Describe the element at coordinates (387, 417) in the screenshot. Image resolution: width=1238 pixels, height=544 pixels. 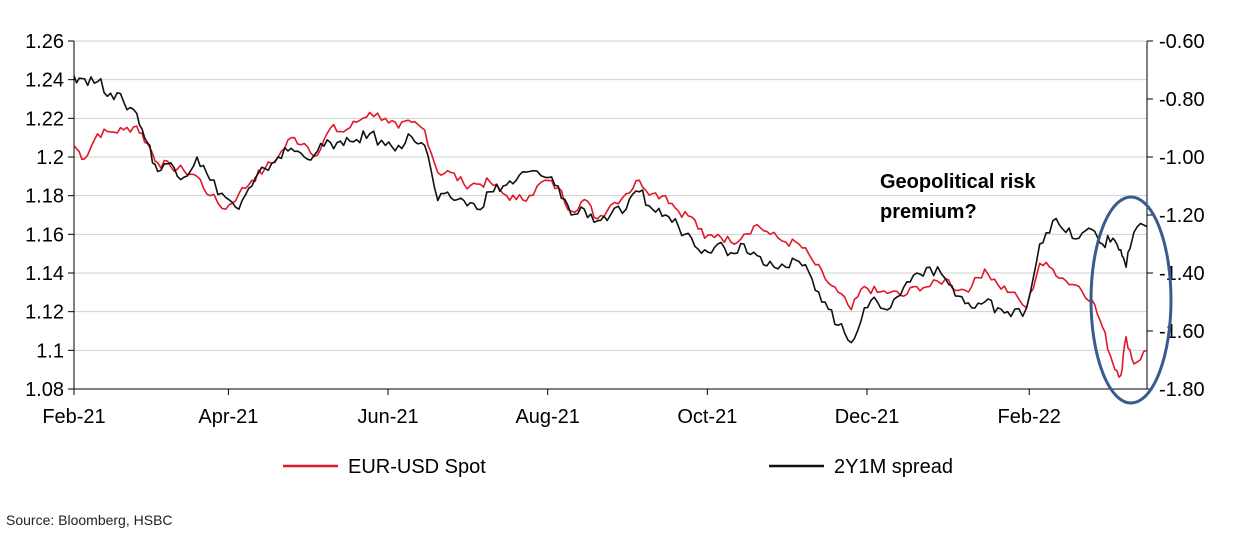
I see `x-tick-label: Jun-21` at that location.